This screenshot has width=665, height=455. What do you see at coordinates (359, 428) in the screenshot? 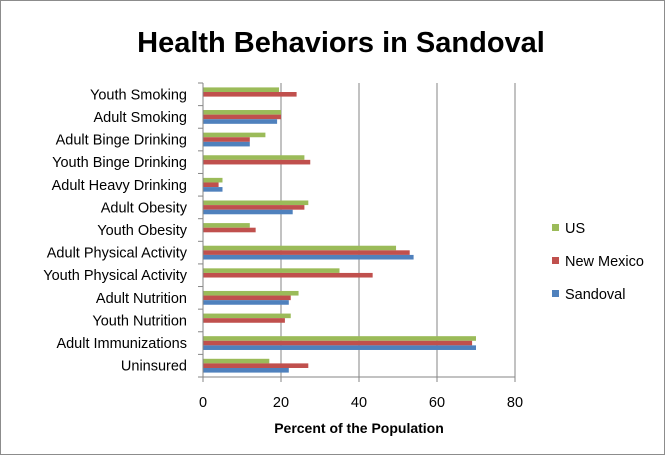
I see `x-axis-label: Percent of the Population` at bounding box center [359, 428].